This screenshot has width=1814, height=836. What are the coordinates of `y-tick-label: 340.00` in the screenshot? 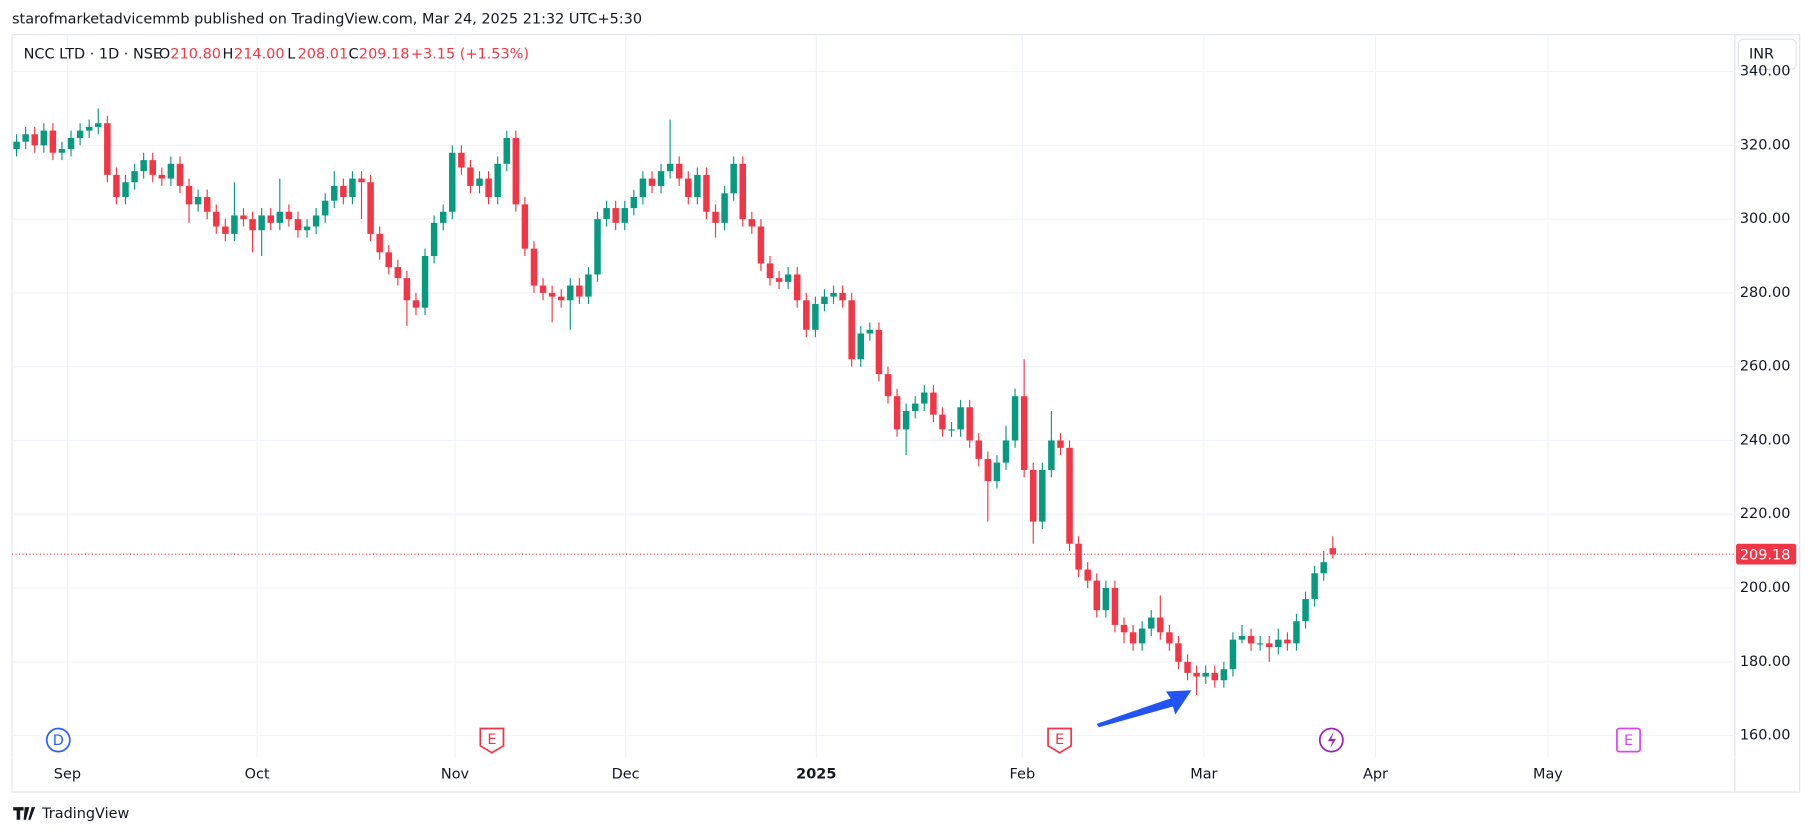 It's located at (1765, 72).